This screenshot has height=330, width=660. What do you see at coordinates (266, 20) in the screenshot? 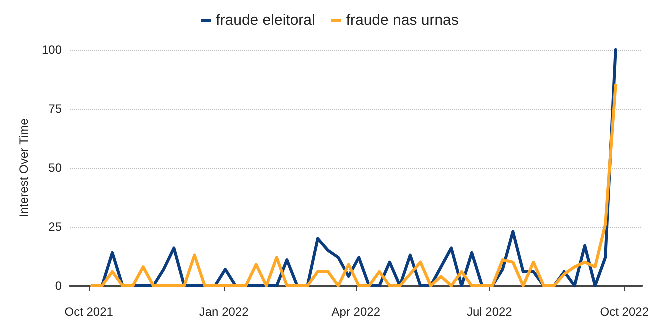
I see `legend-label: fraude eleitoral` at bounding box center [266, 20].